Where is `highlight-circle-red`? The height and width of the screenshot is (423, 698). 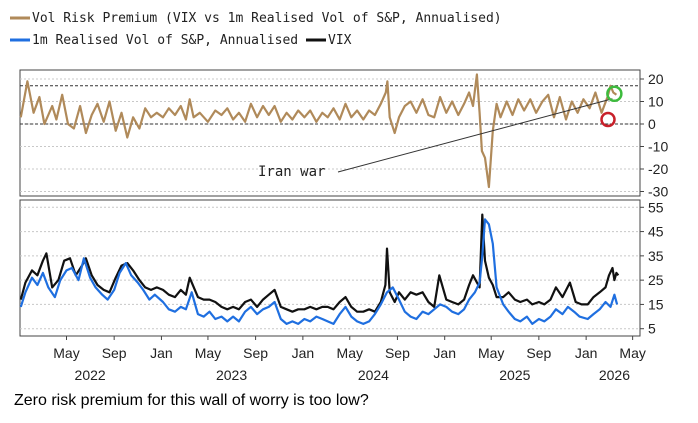 highlight-circle-red is located at coordinates (608, 119).